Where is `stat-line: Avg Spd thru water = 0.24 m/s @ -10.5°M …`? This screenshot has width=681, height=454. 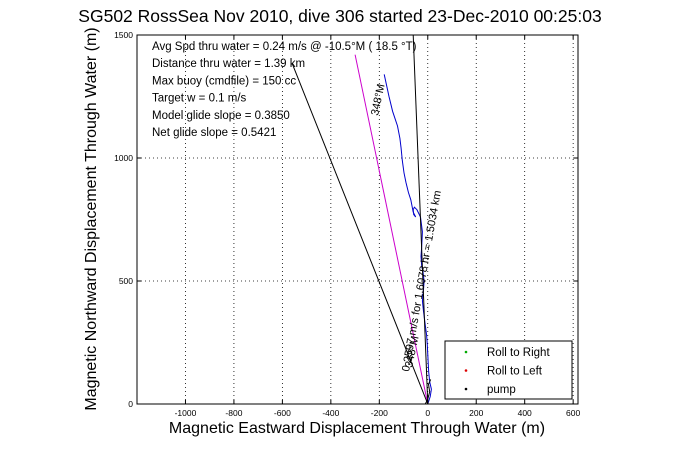 stat-line: Avg Spd thru water = 0.24 m/s @ -10.5°M … is located at coordinates (284, 47).